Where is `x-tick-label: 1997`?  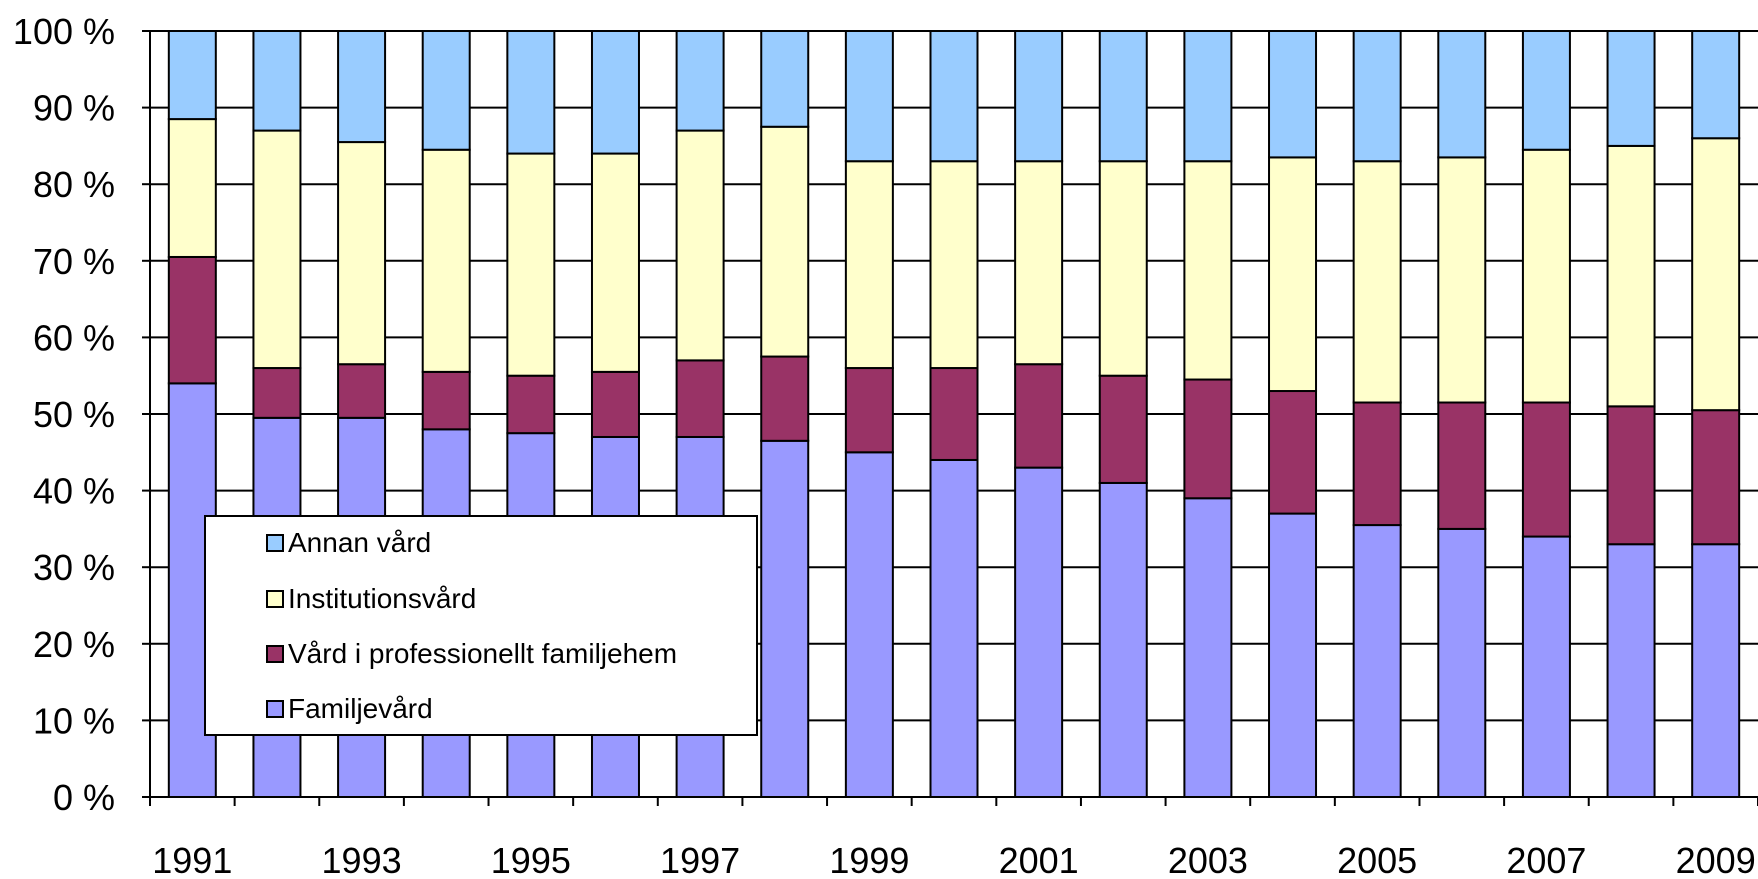 x-tick-label: 1997 is located at coordinates (700, 859).